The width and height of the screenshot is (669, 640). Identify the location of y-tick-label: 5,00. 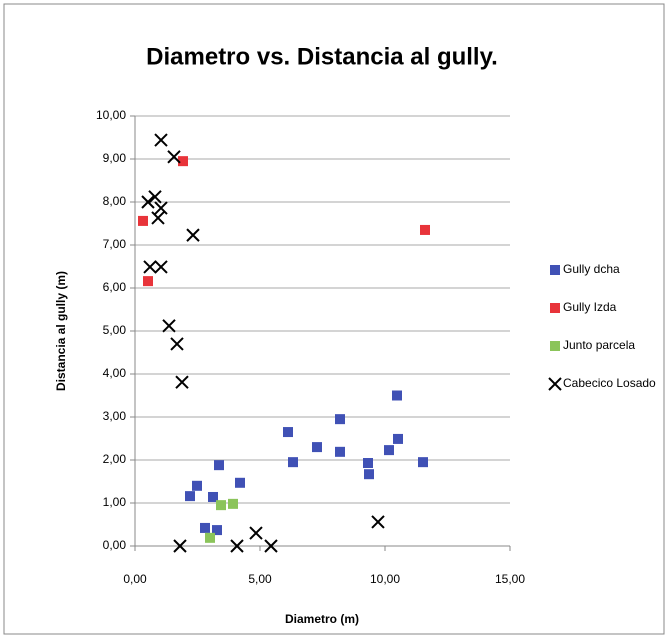
(115, 330).